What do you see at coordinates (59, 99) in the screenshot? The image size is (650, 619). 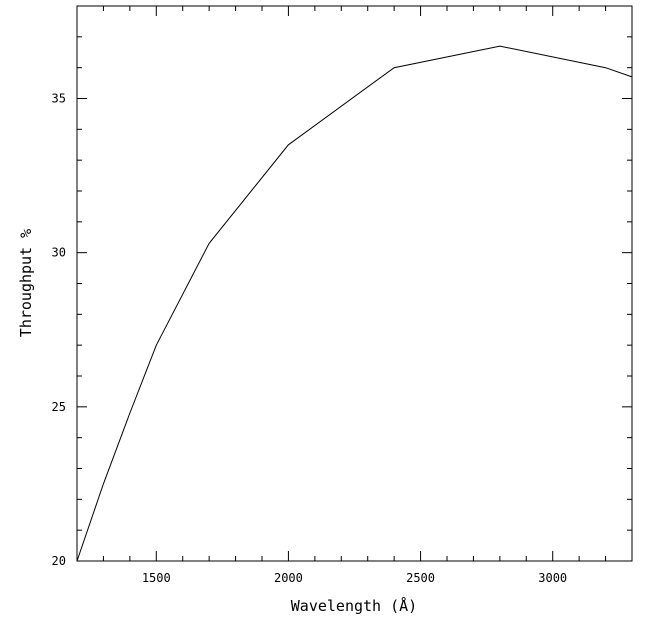 I see `y-tick-label: 35` at bounding box center [59, 99].